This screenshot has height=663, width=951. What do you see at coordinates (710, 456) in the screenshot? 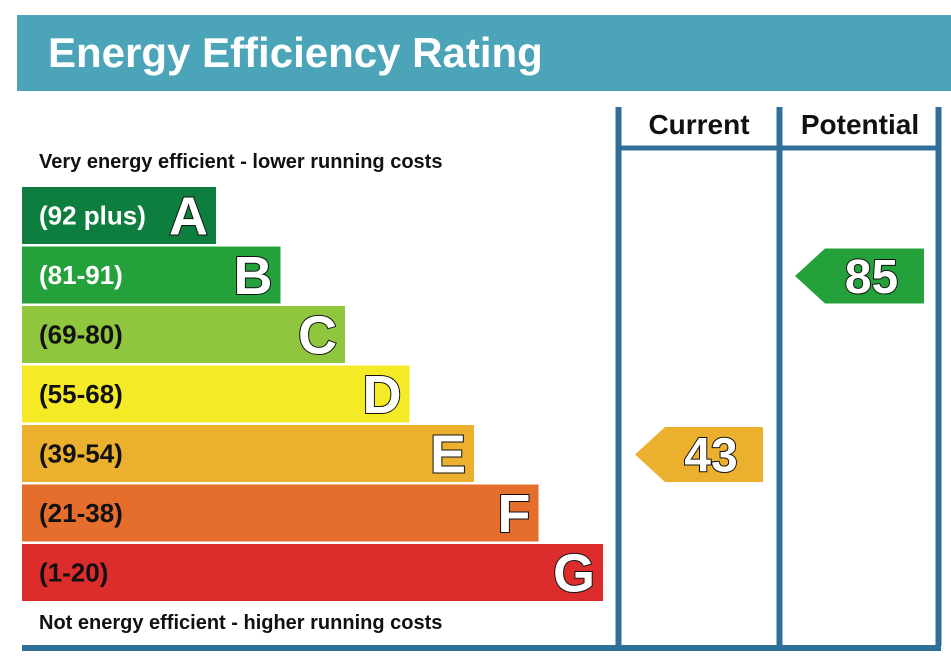
I see `current-rating-value: 43` at bounding box center [710, 456].